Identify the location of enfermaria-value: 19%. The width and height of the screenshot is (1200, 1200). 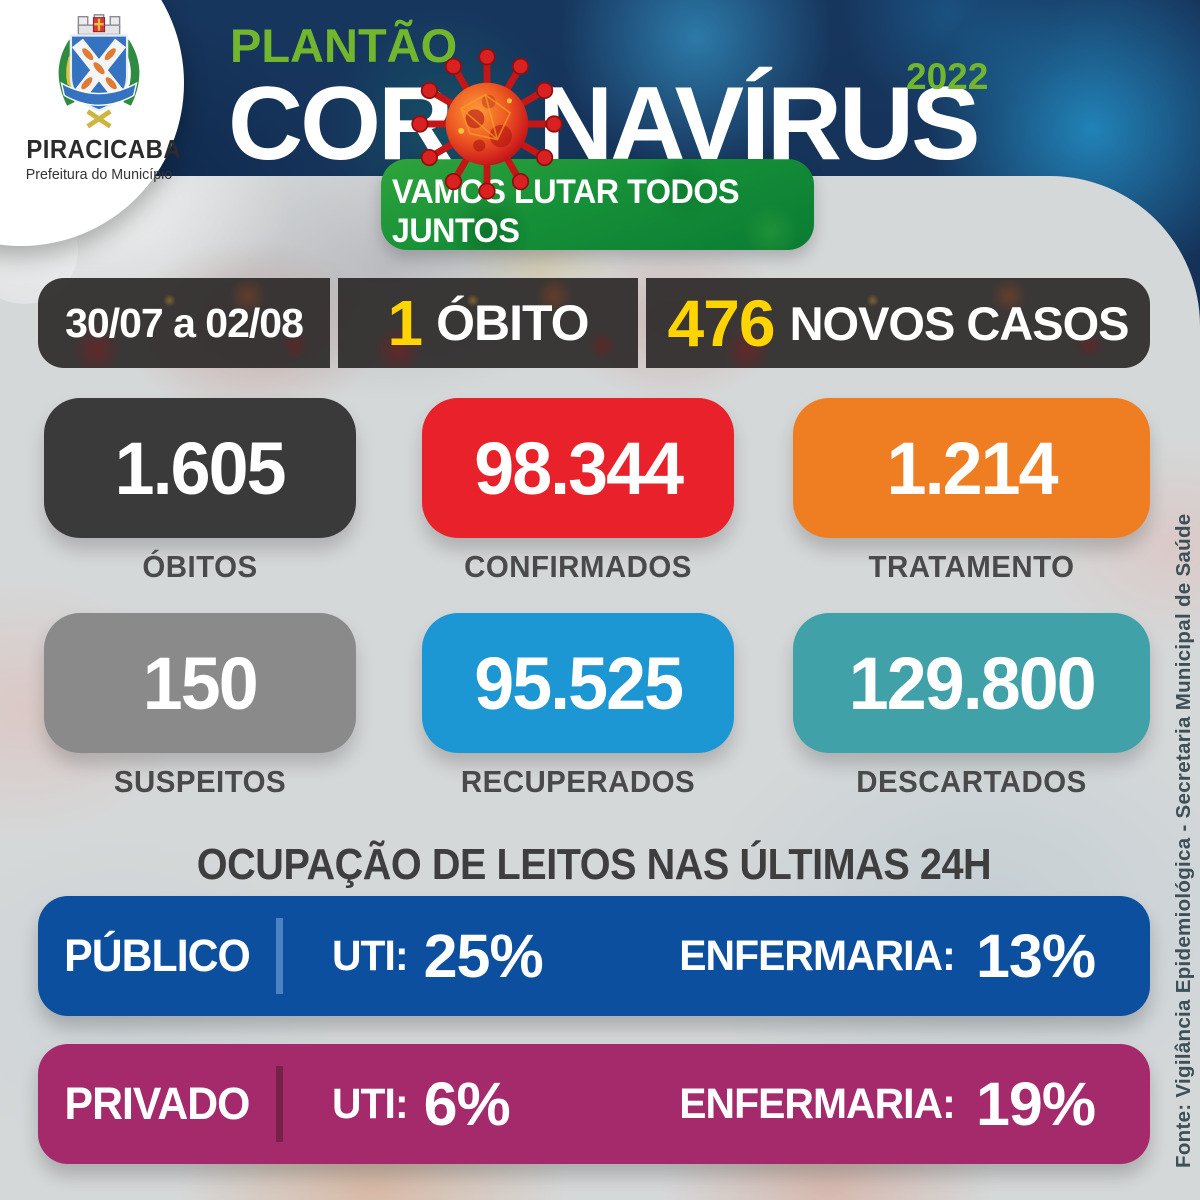
(1035, 1104).